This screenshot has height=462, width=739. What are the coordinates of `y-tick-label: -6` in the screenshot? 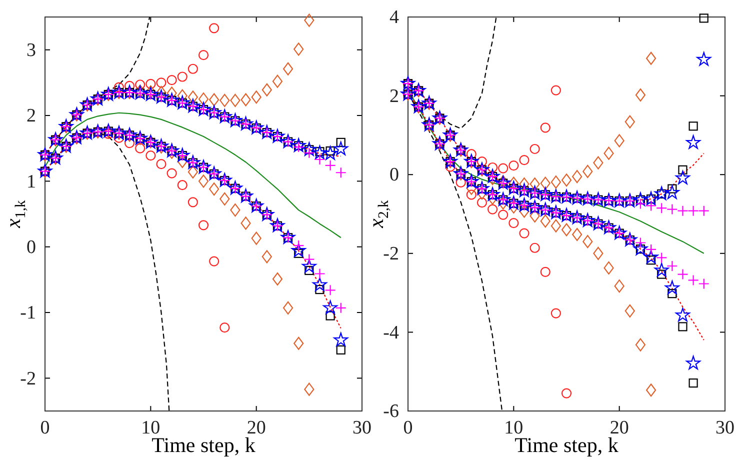 It's located at (391, 411).